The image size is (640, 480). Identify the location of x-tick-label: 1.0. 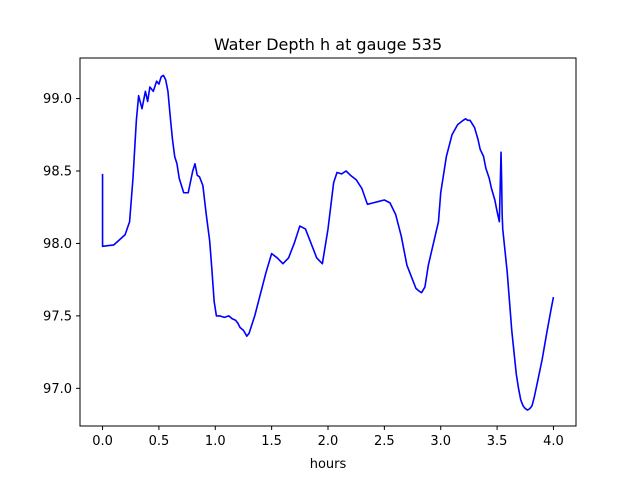
(215, 441).